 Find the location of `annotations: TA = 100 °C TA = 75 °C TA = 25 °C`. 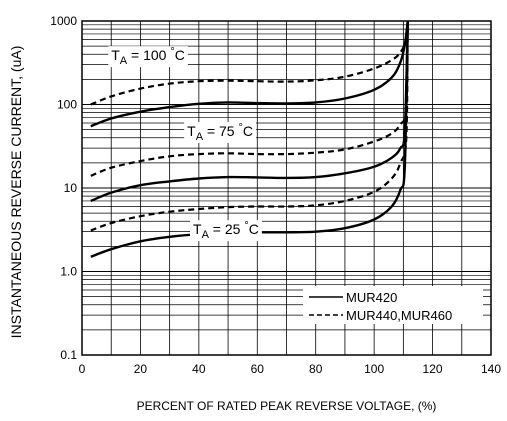

annotations: TA = 100 °C TA = 75 °C TA = 25 °C is located at coordinates (185, 144).